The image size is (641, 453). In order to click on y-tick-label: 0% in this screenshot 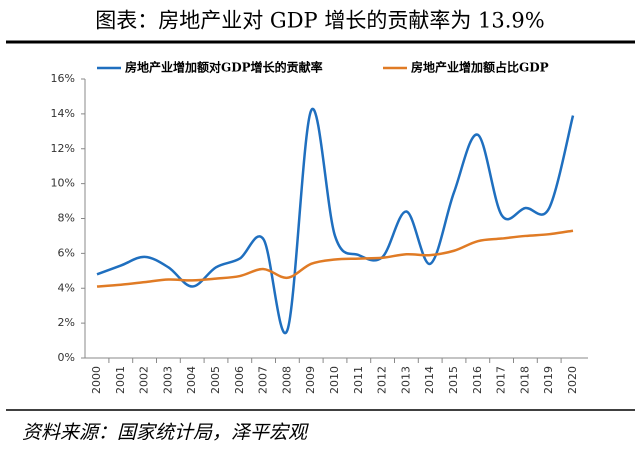, I will do `click(66, 357)`.